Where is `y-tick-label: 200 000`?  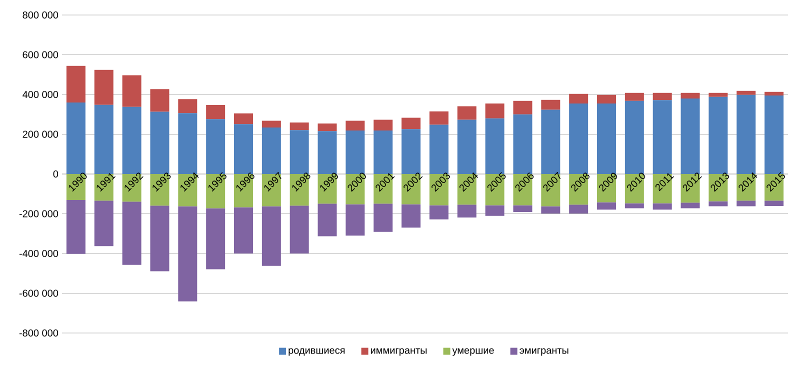 y-tick-label: 200 000 is located at coordinates (40, 134).